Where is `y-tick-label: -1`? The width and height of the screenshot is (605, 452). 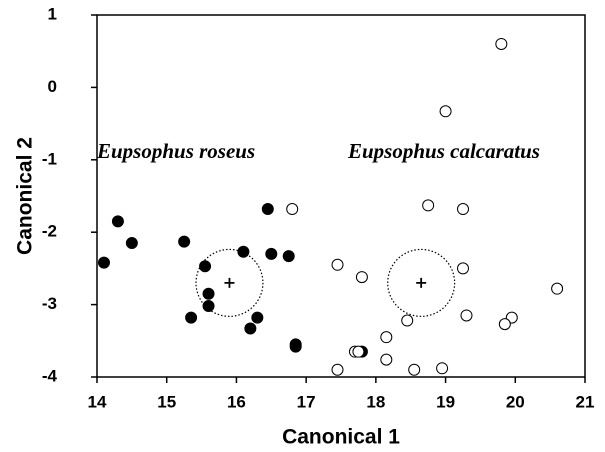 y-tick-label: -1 is located at coordinates (49, 158).